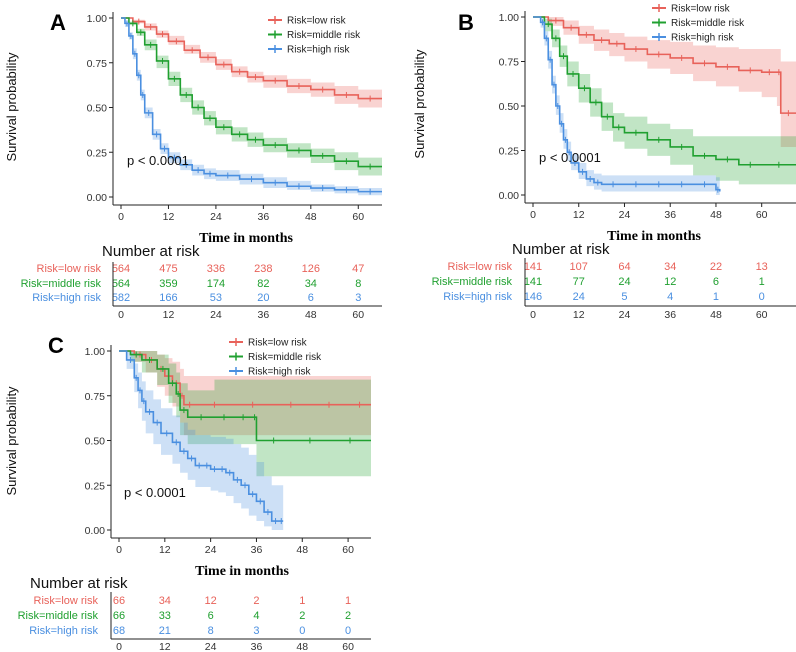  I want to click on risk-count-low: 34, so click(670, 267).